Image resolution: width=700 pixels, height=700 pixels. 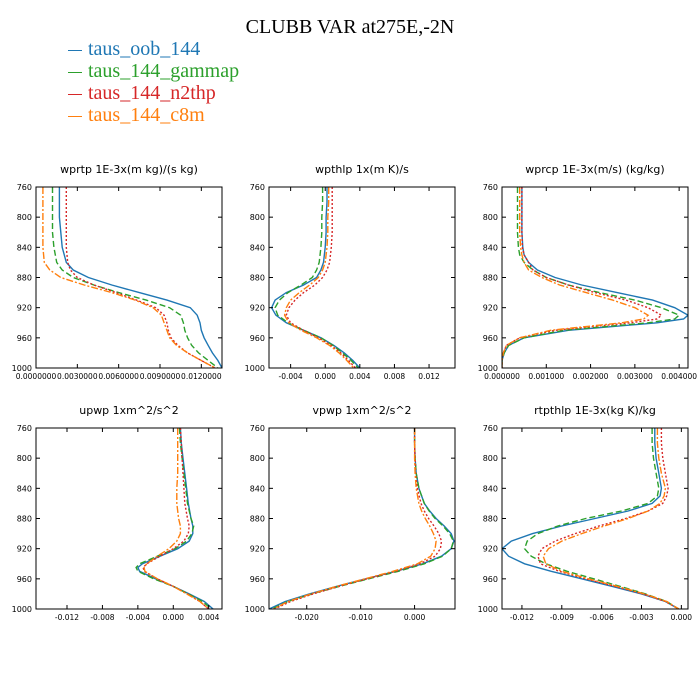 I want to click on x-tick-label: 0.012, so click(x=429, y=376).